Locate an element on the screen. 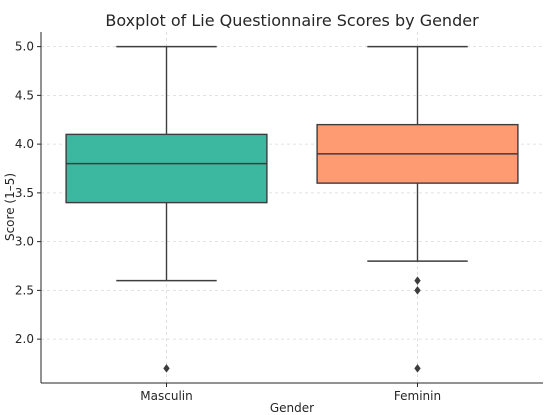 Image resolution: width=550 pixels, height=415 pixels. x-tick-label: Feminin is located at coordinates (417, 396).